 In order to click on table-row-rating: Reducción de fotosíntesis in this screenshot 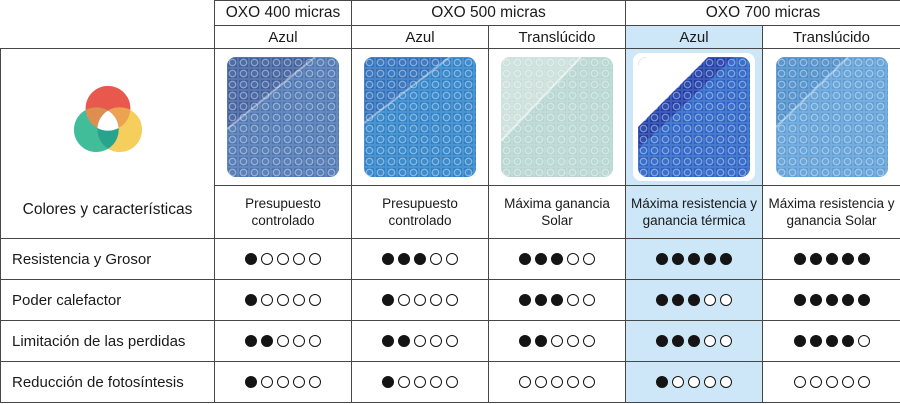, I will do `click(450, 382)`.